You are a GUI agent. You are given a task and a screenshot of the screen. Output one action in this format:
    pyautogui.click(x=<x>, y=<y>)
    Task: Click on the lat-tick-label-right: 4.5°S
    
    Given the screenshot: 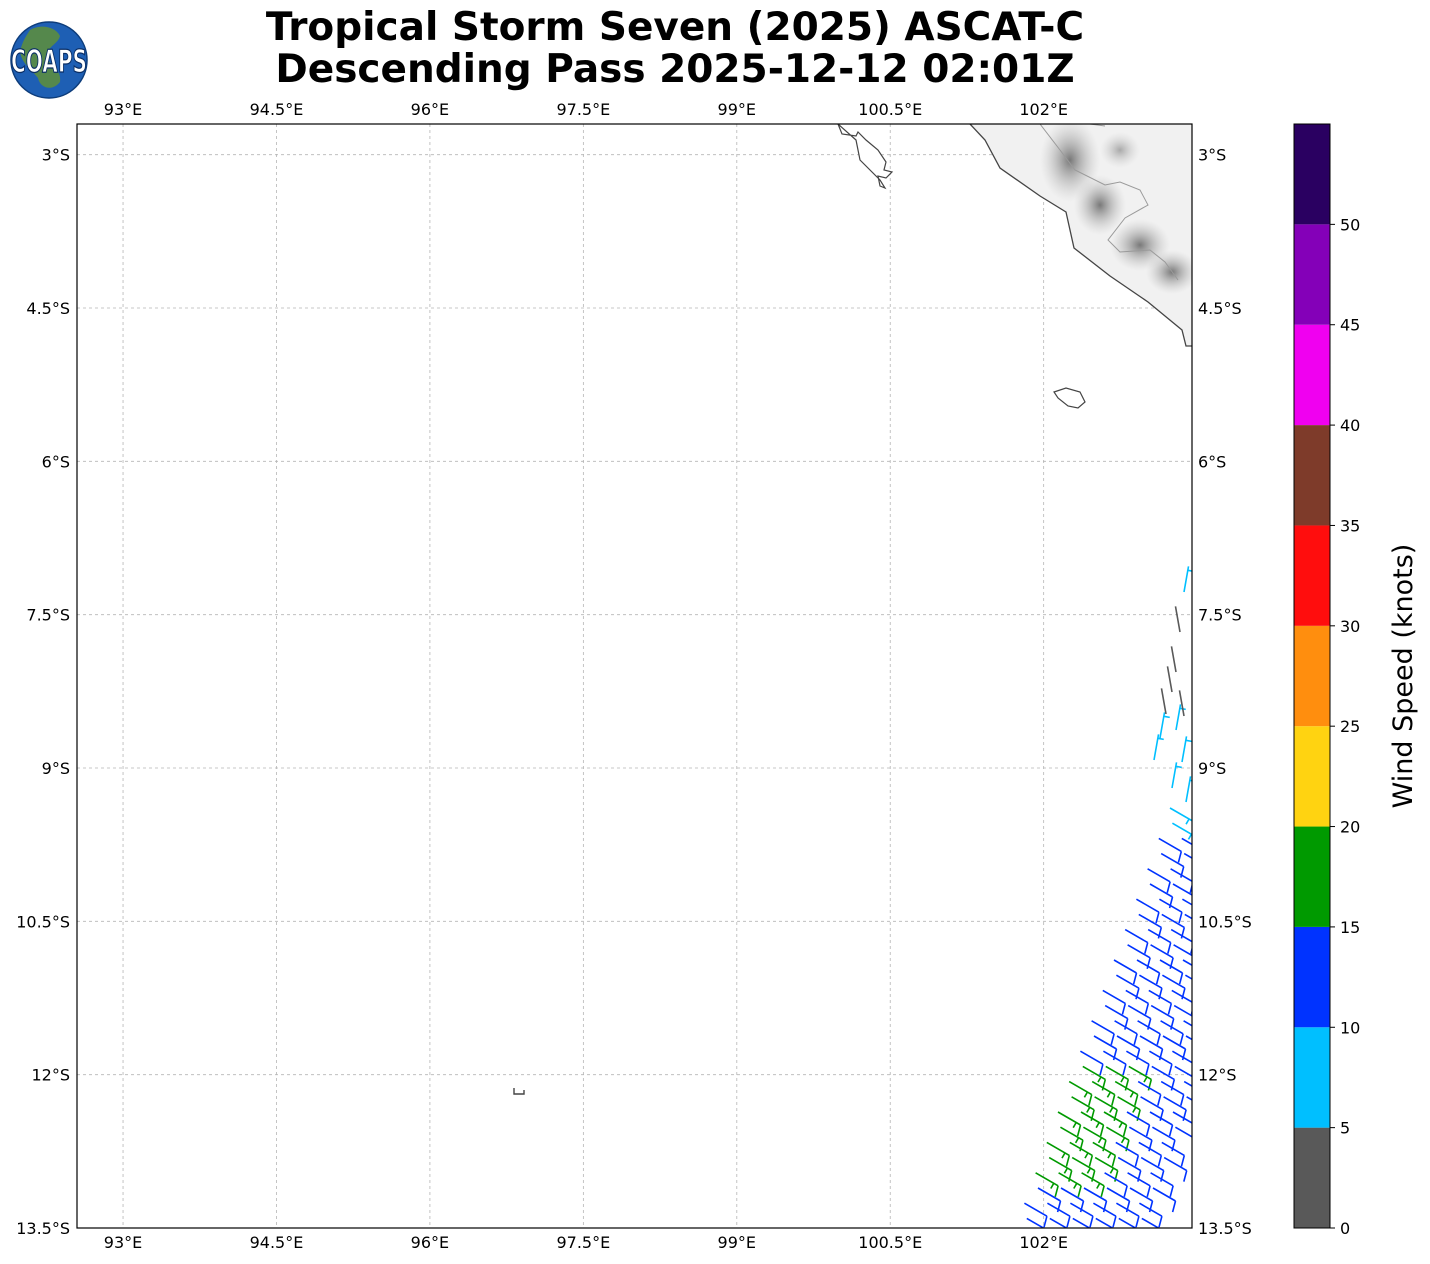 What is the action you would take?
    pyautogui.click(x=1220, y=308)
    